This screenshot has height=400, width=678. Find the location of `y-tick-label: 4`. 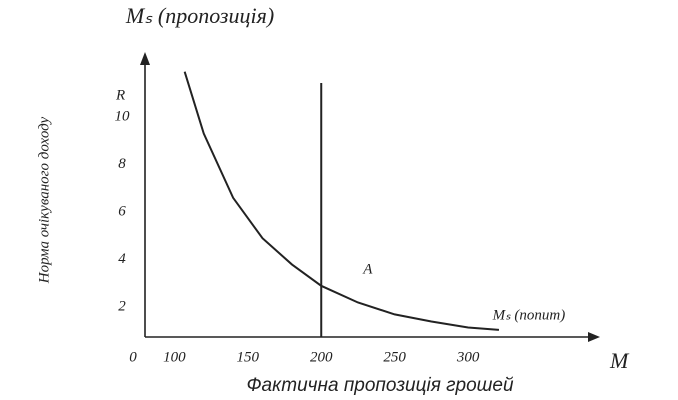

y-tick-label: 4 is located at coordinates (122, 259).